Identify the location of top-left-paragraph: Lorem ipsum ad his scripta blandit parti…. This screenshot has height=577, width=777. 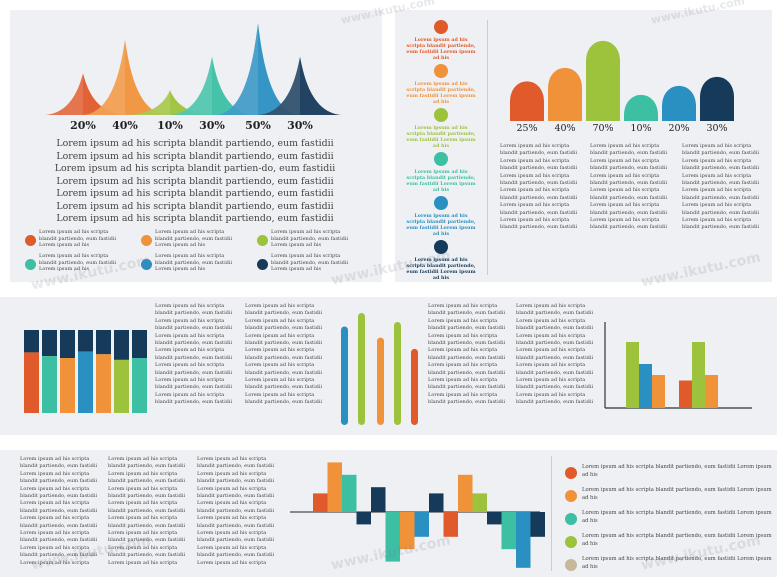
(195, 181).